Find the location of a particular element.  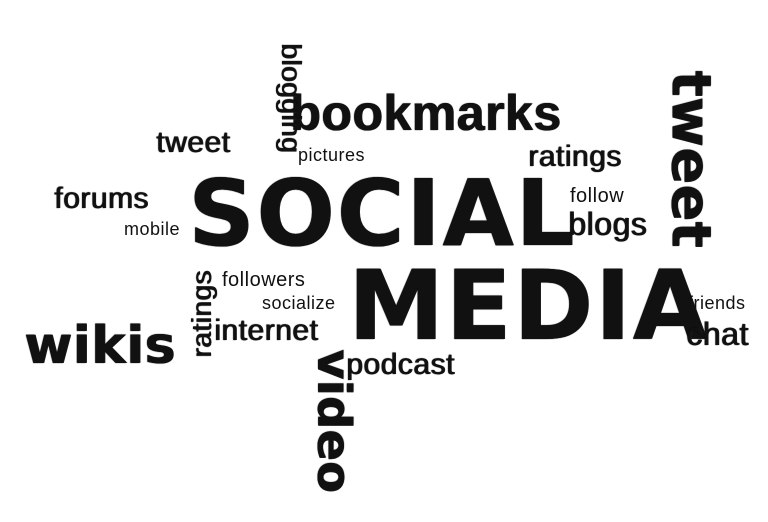

word-follow: follow is located at coordinates (597, 196).